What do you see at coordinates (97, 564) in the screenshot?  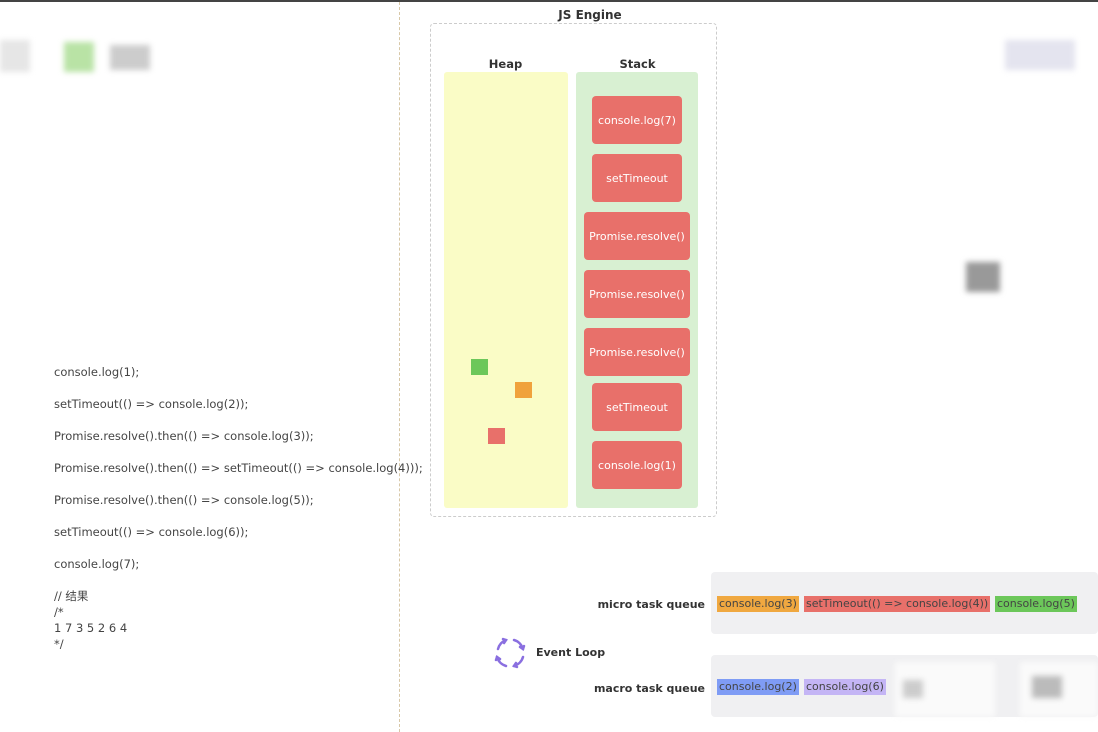 I see `code-line: console.log(7);` at bounding box center [97, 564].